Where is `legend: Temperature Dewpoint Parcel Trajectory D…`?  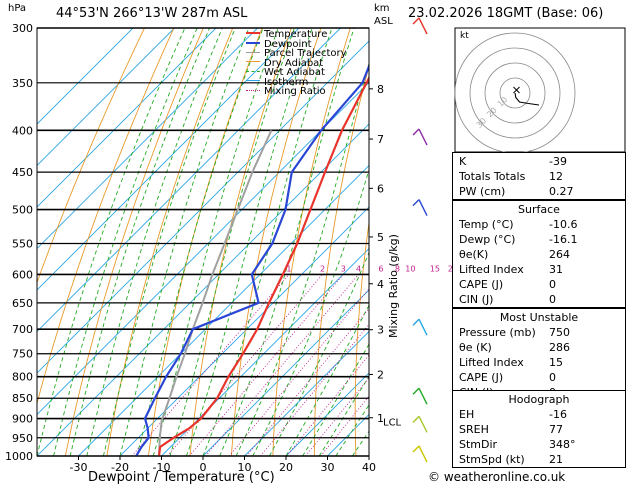 legend: Temperature Dewpoint Parcel Trajectory D… is located at coordinates (296, 63).